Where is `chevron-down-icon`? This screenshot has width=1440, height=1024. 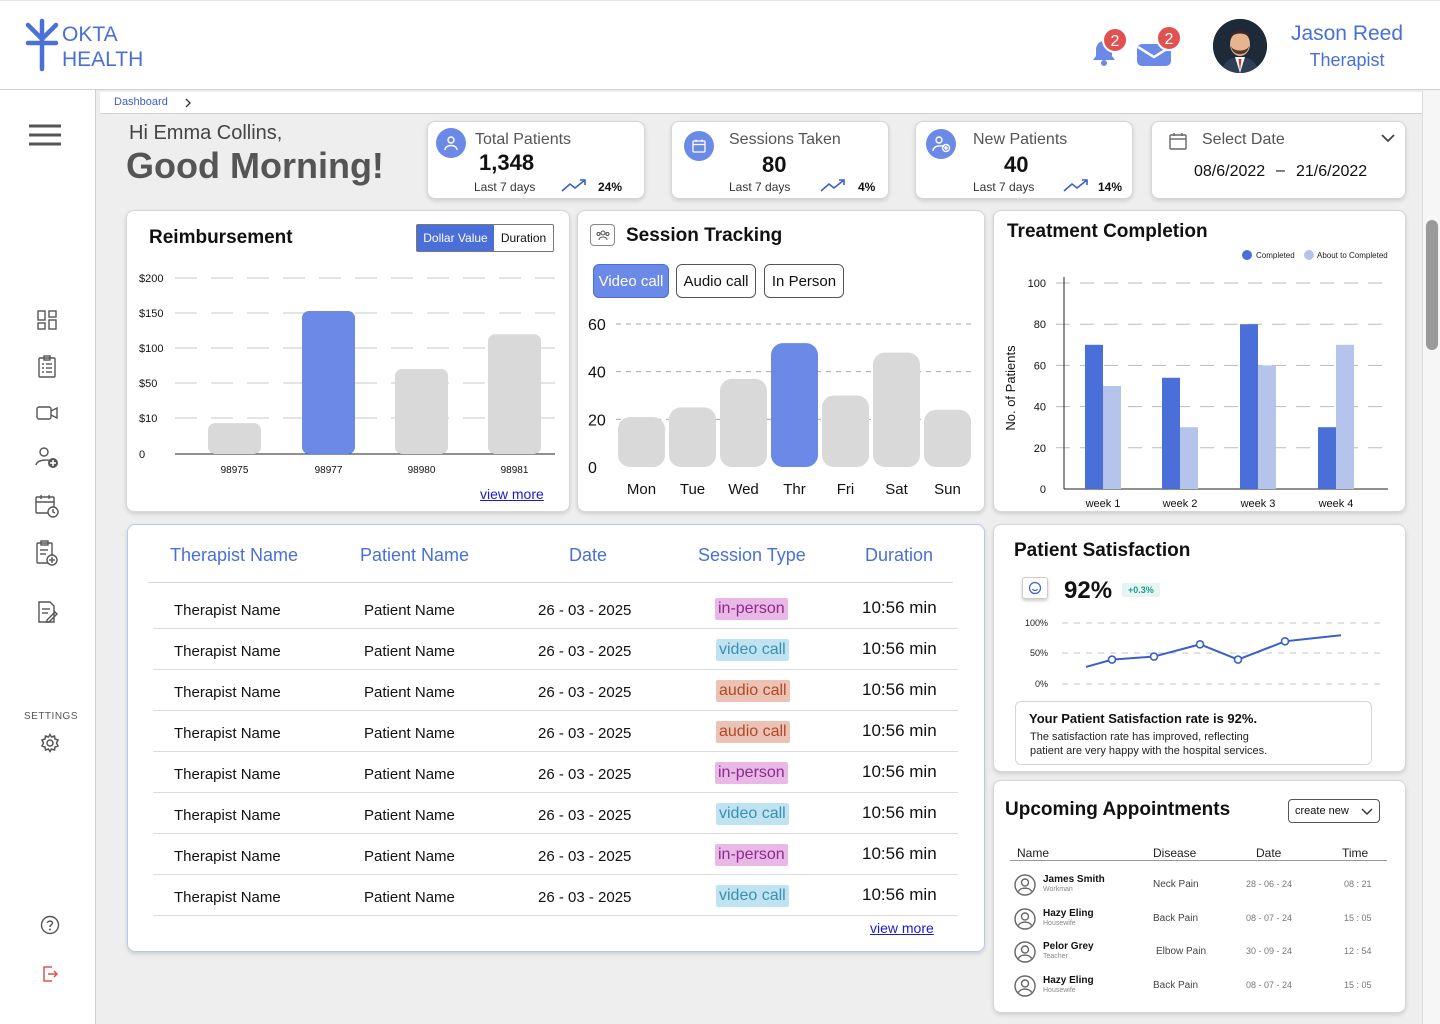 chevron-down-icon is located at coordinates (1388, 138).